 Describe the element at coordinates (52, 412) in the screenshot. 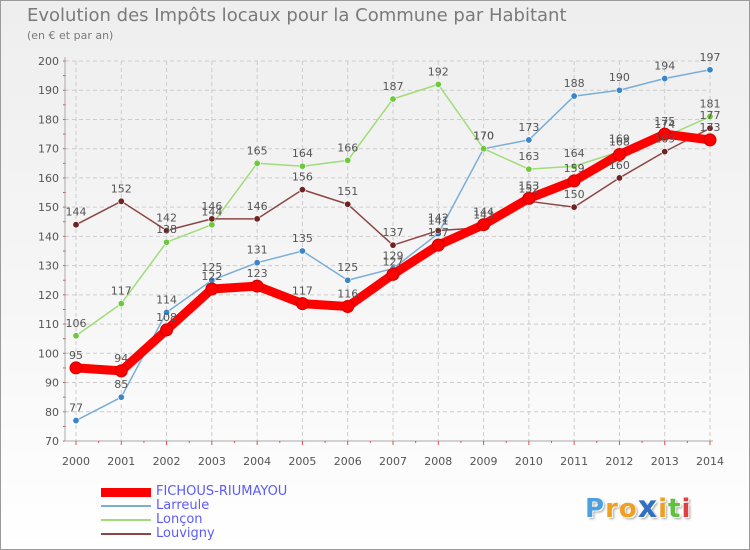

I see `y-tick-label: 80` at that location.